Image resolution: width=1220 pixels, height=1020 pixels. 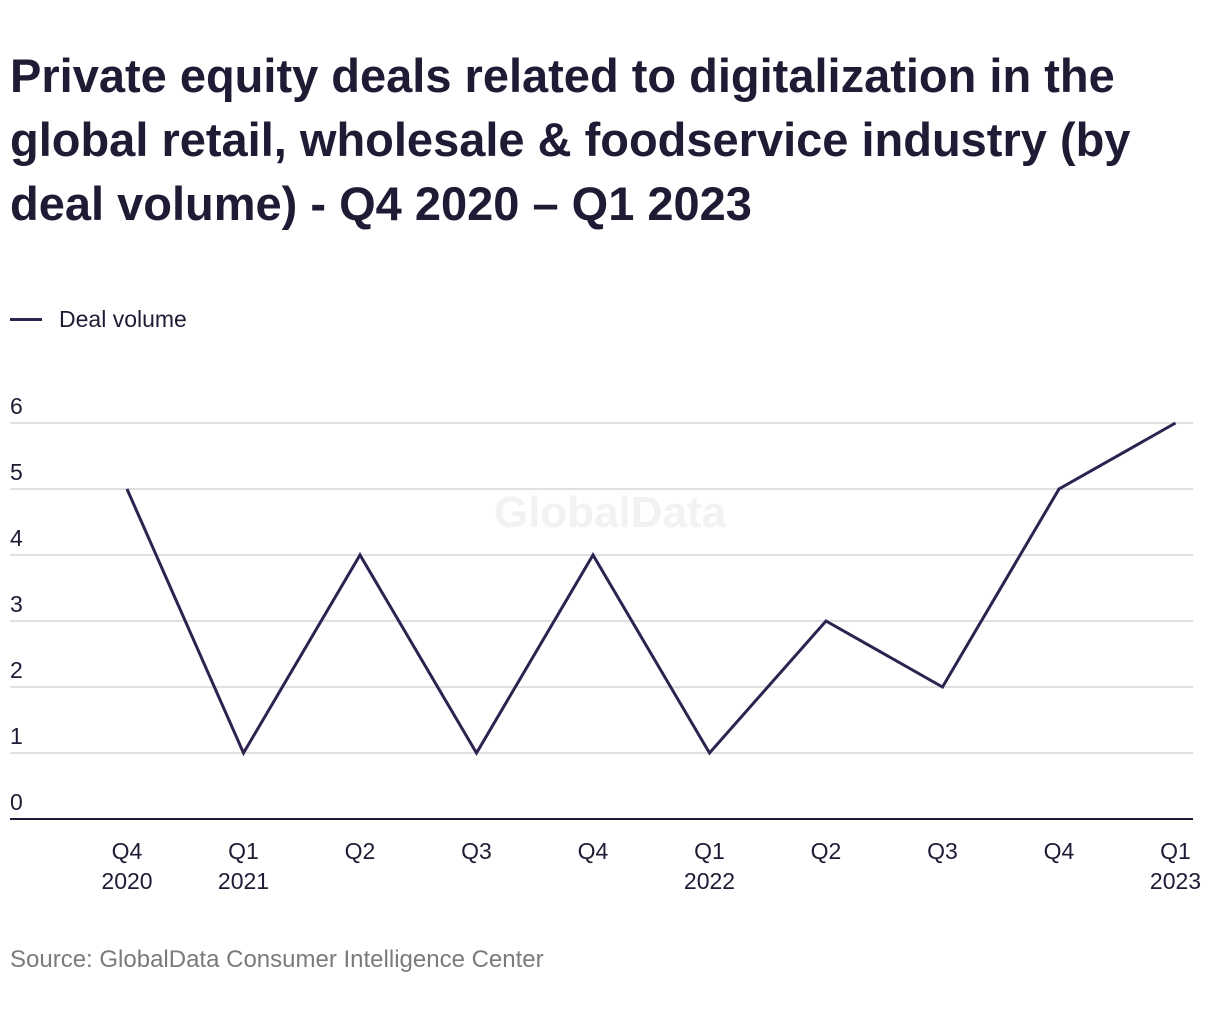 What do you see at coordinates (26, 319) in the screenshot?
I see `legend-line-swatch` at bounding box center [26, 319].